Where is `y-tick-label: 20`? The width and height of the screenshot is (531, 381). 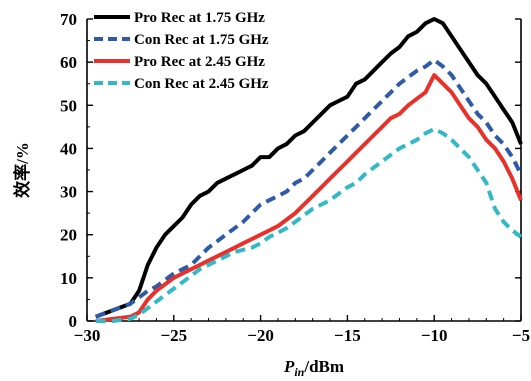 y-tick-label: 20 is located at coordinates (68, 235).